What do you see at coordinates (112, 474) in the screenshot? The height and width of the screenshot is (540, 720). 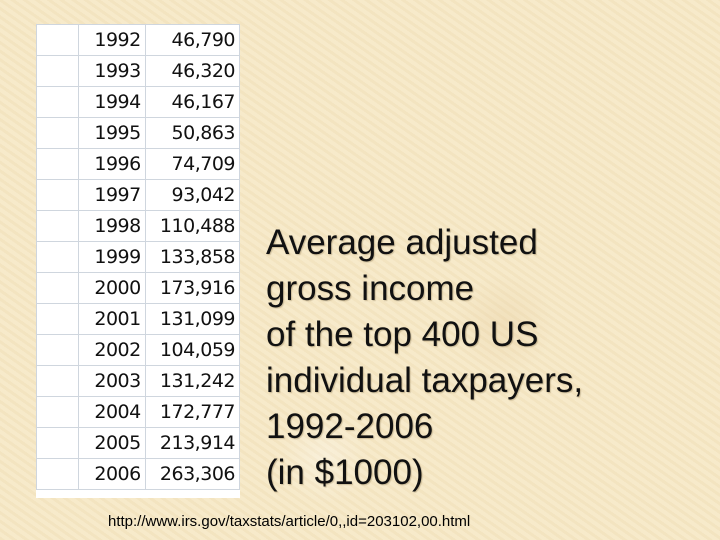 I see `year-cell: 2006` at bounding box center [112, 474].